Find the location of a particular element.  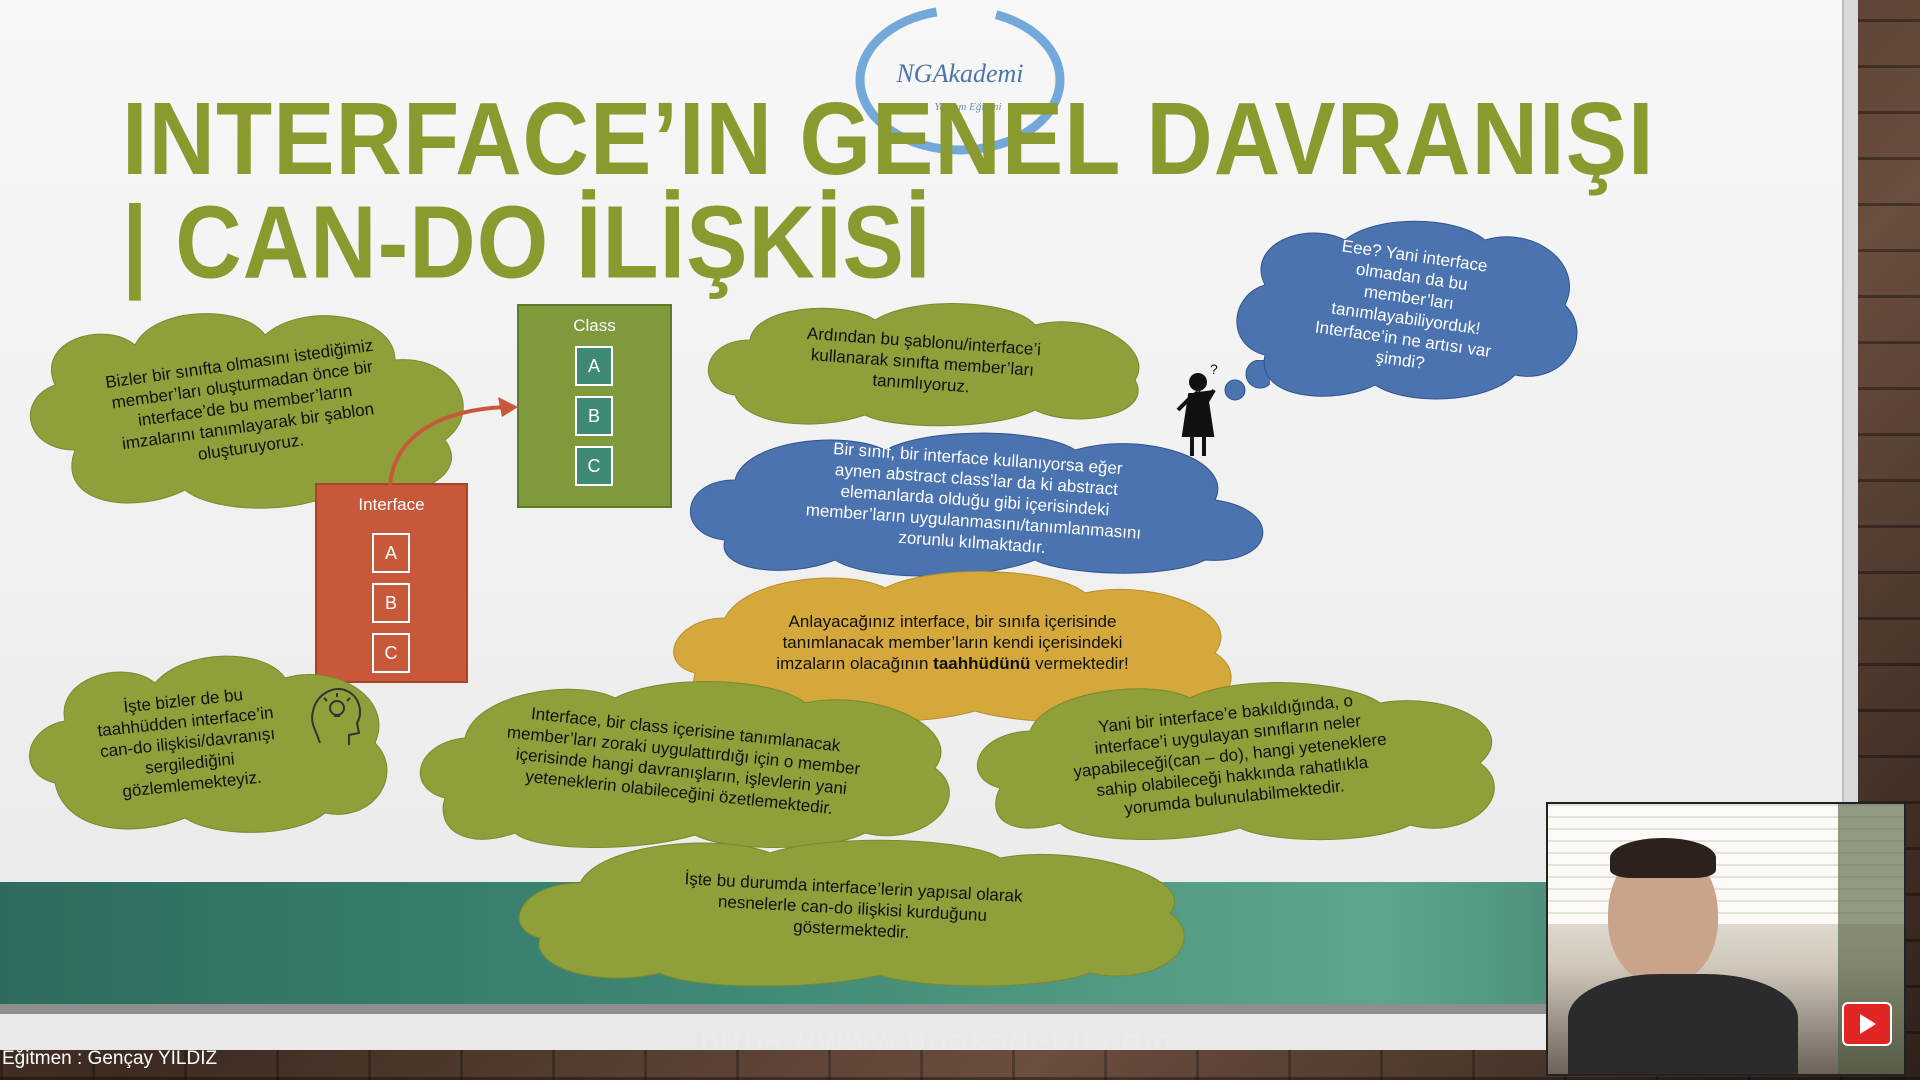

play-button-icon is located at coordinates (1867, 1024).